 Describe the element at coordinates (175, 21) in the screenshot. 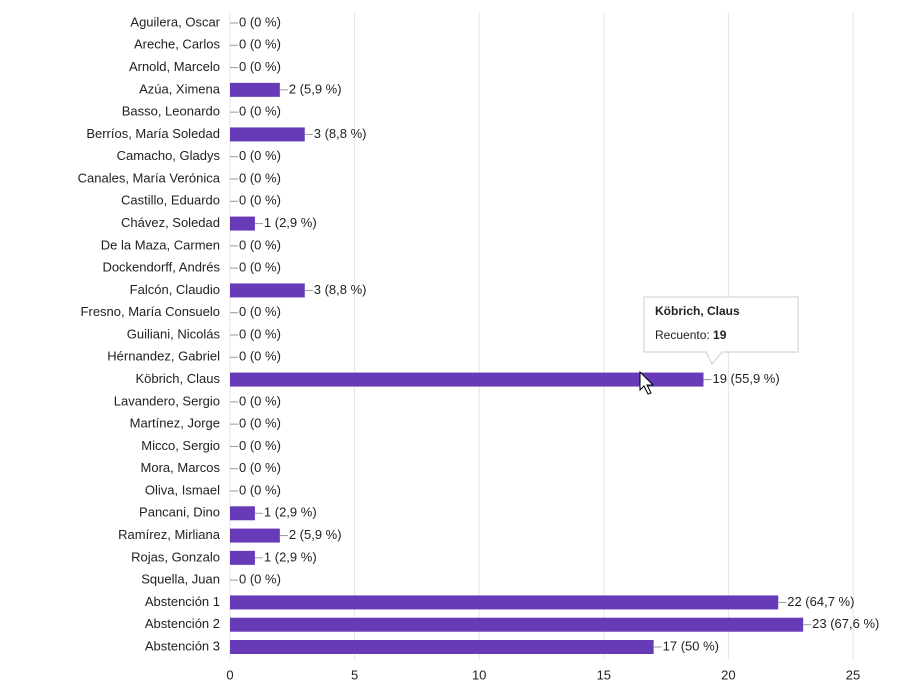

I see `category-label: Aguilera, Oscar` at that location.